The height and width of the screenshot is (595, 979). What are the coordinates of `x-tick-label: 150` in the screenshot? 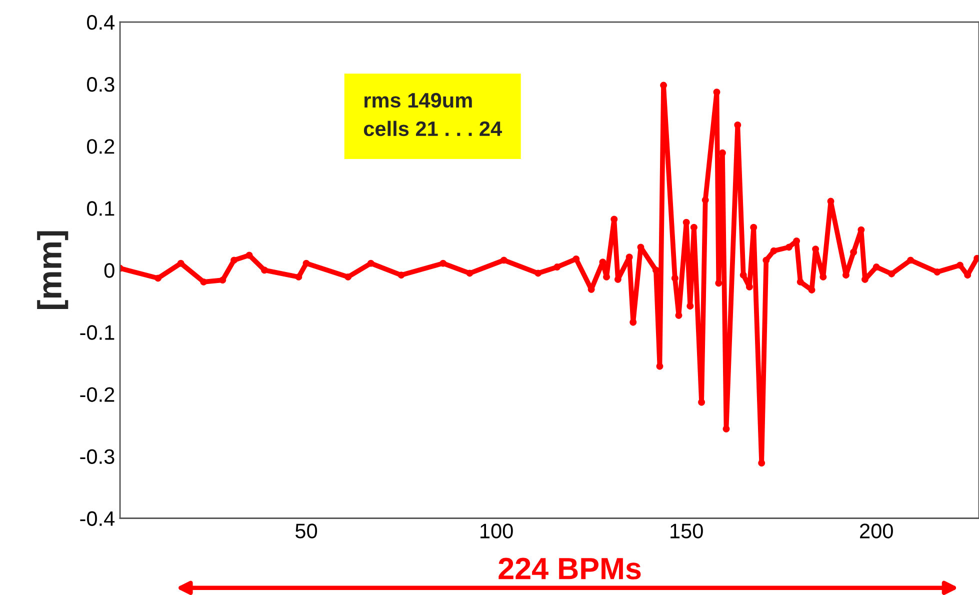 It's located at (686, 531).